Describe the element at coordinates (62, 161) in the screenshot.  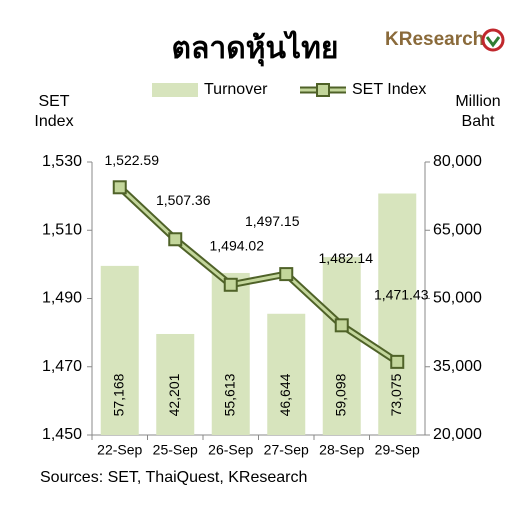
I see `y-tick-label: 1,530` at that location.